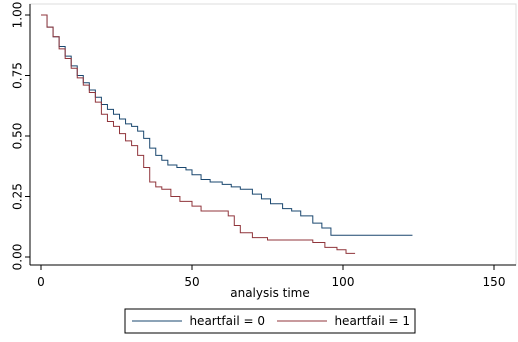 The width and height of the screenshot is (518, 342). What do you see at coordinates (270, 293) in the screenshot?
I see `x-axis-title: analysis time` at bounding box center [270, 293].